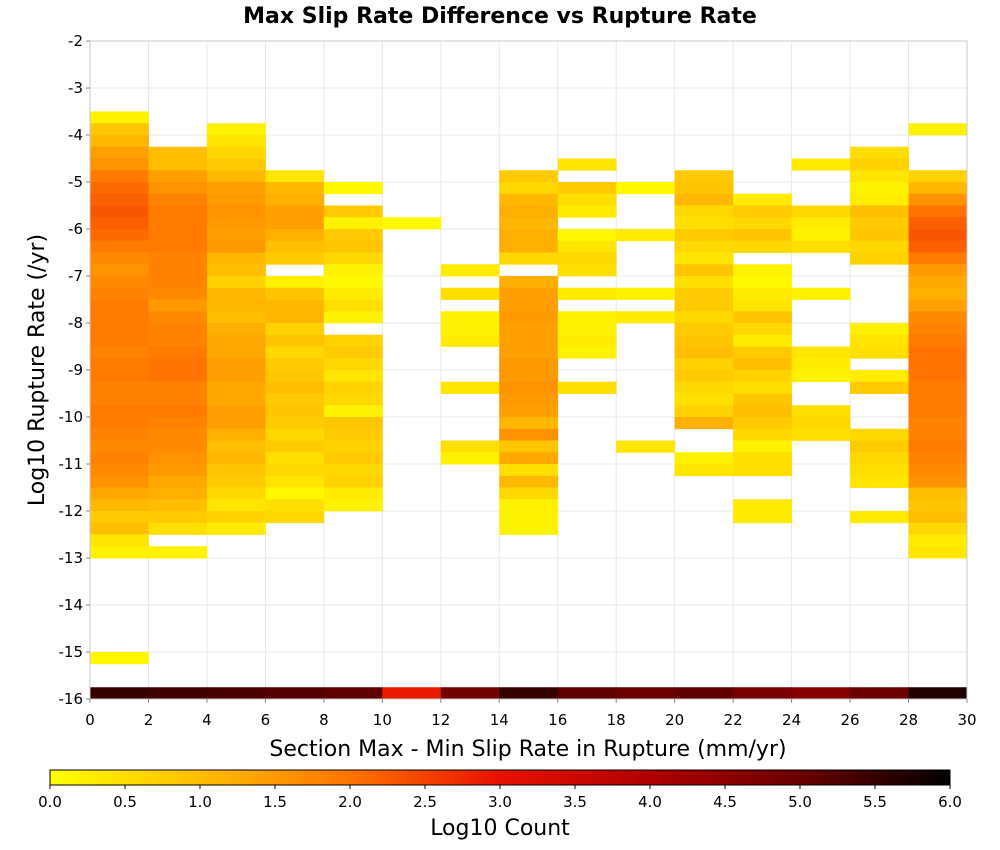 The height and width of the screenshot is (850, 1000). I want to click on y-tick-label: -10, so click(71, 417).